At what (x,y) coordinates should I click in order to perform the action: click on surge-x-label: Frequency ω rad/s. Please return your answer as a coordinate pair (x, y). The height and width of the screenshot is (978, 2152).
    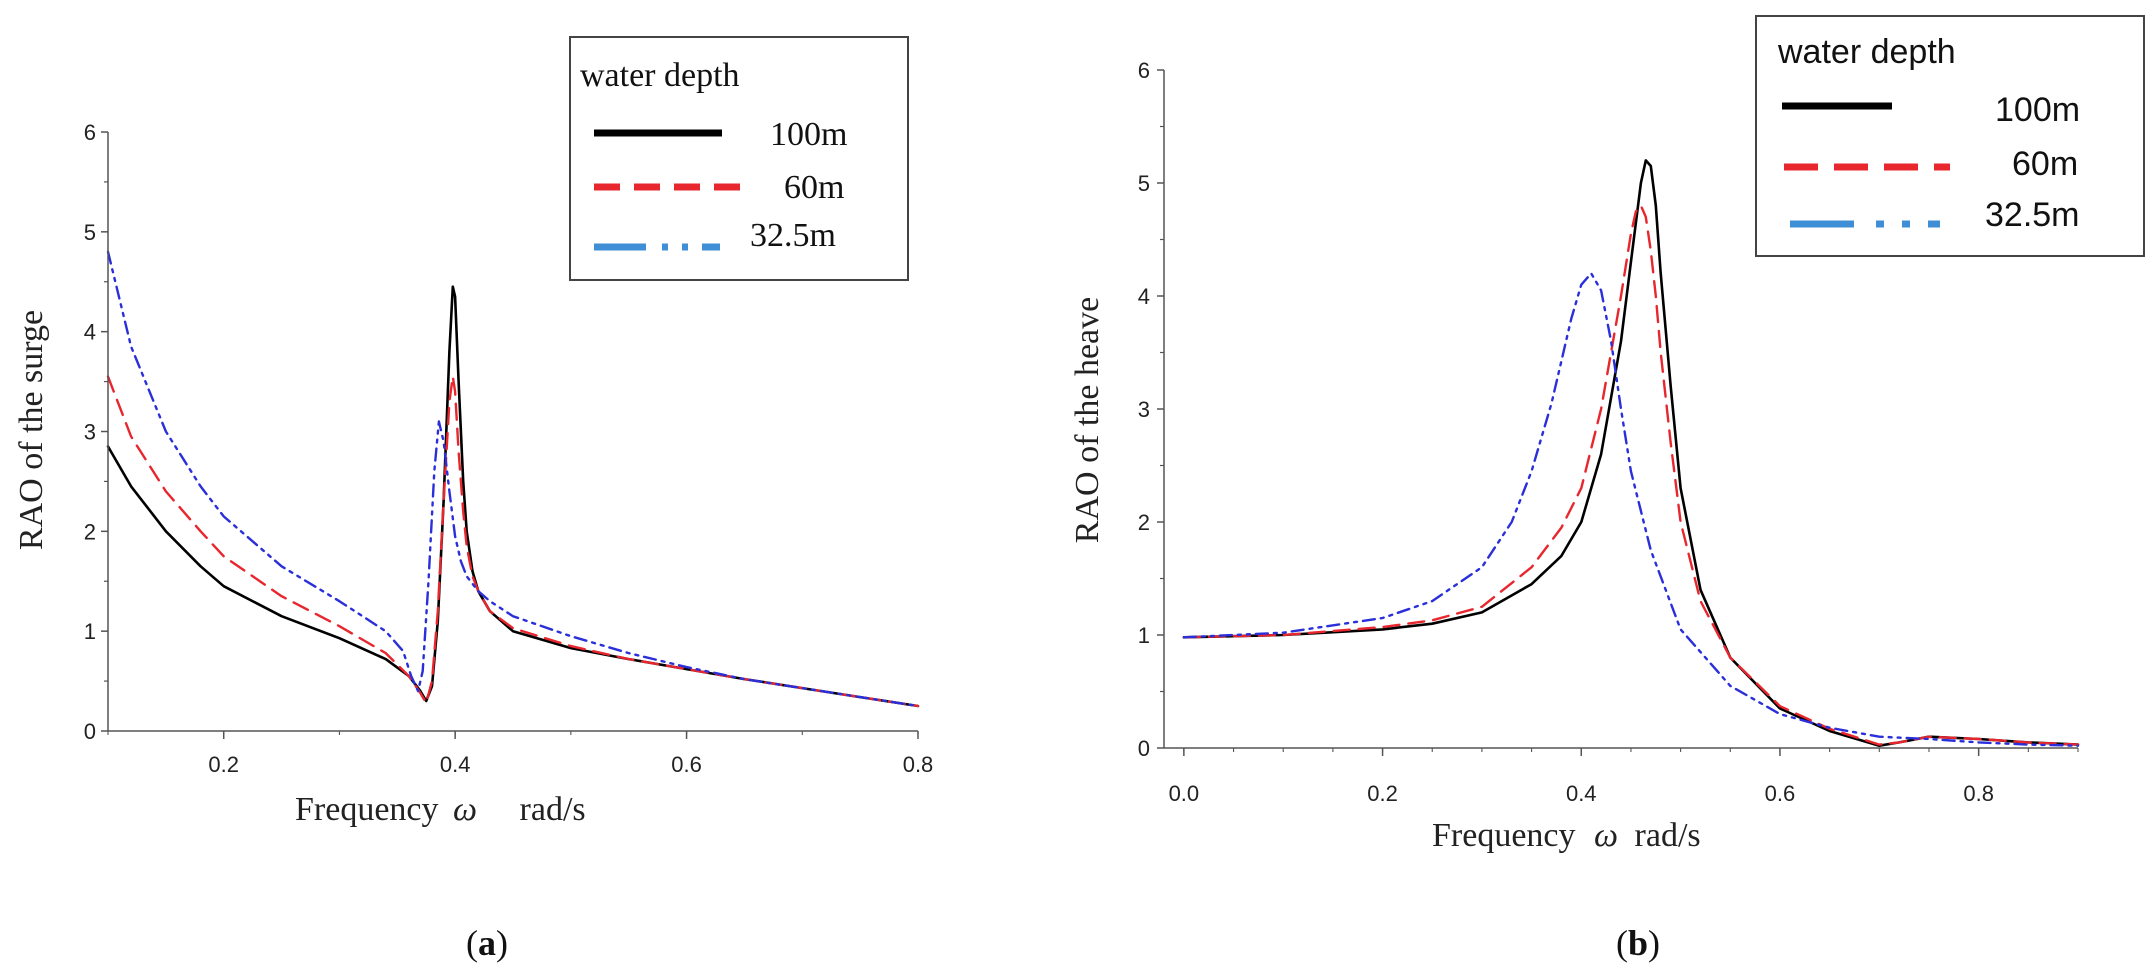
    Looking at the image, I should click on (440, 809).